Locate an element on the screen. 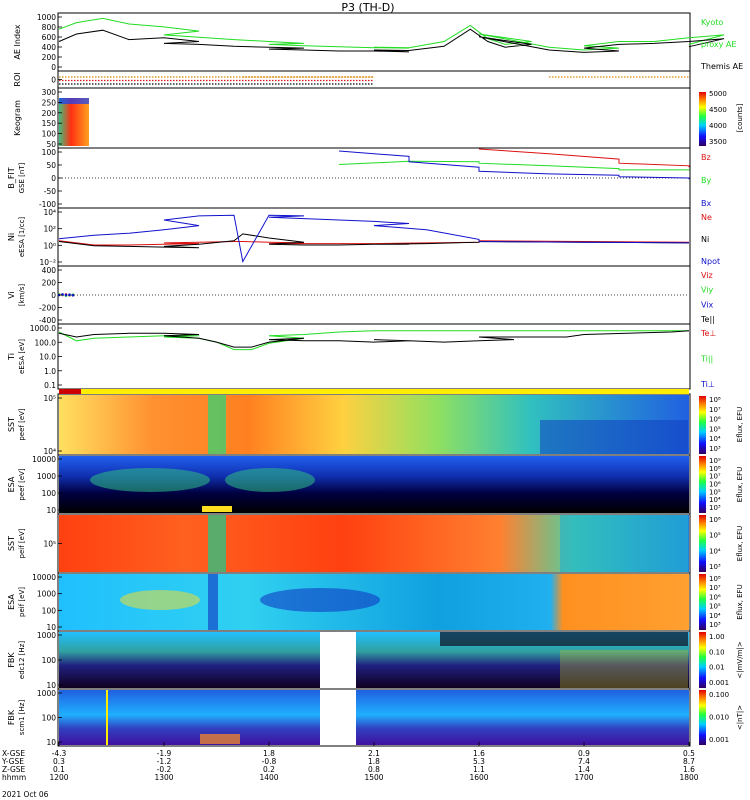 The image size is (750, 800). x-row-value: 0.3 is located at coordinates (59, 761).